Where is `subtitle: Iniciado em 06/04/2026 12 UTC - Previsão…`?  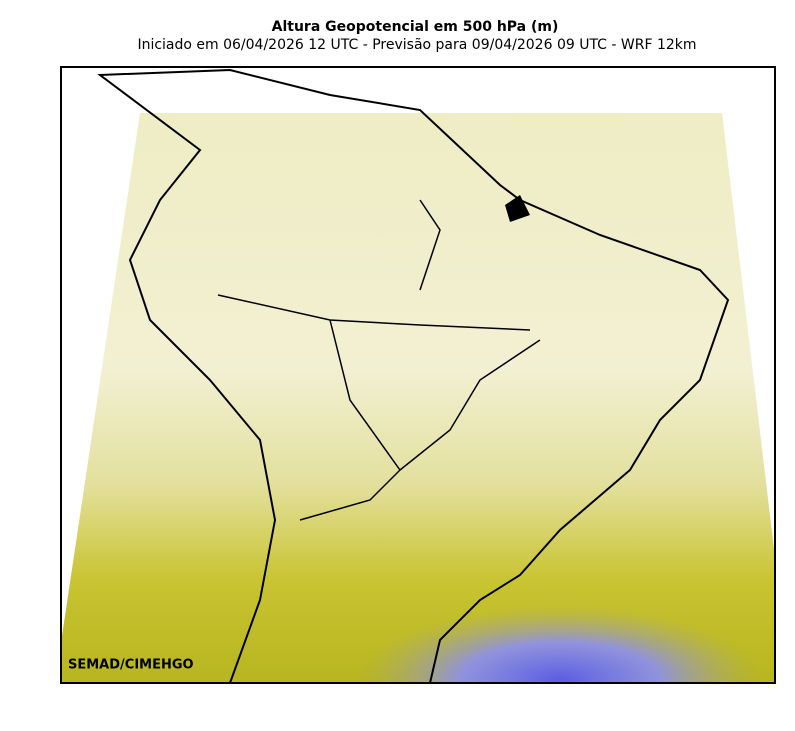 subtitle: Iniciado em 06/04/2026 12 UTC - Previsão… is located at coordinates (416, 45).